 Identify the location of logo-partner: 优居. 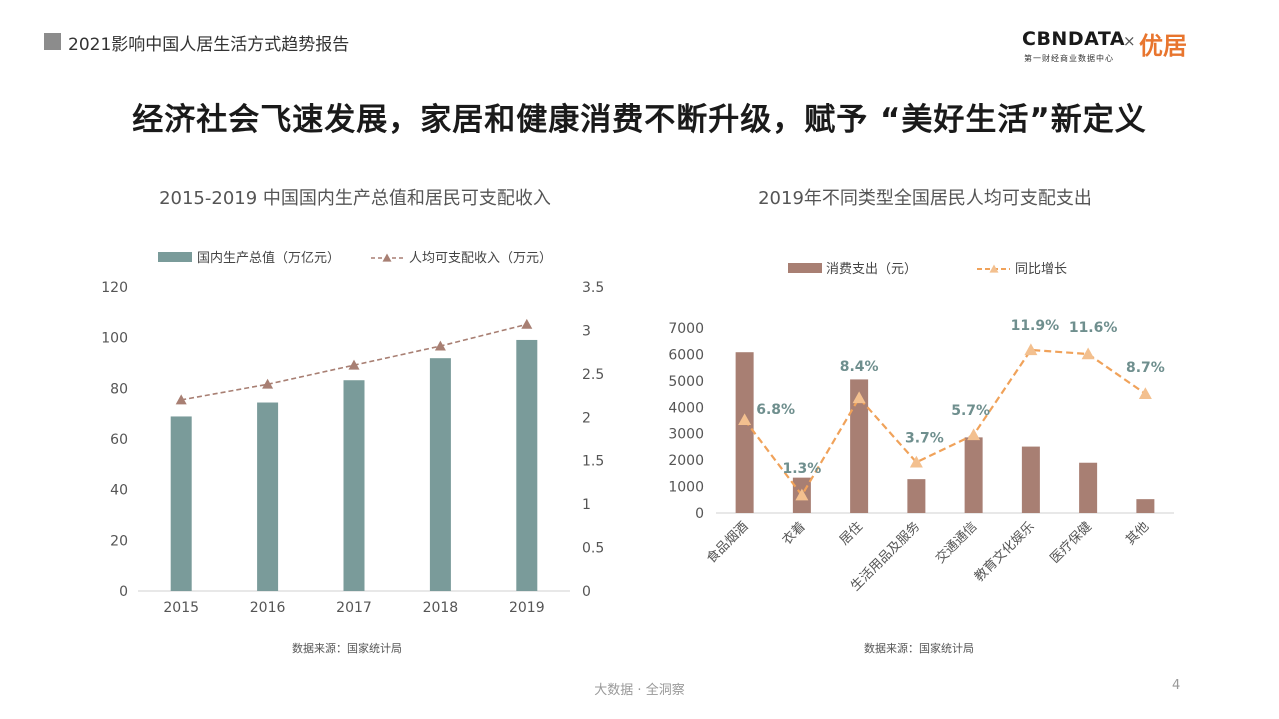
(1163, 46).